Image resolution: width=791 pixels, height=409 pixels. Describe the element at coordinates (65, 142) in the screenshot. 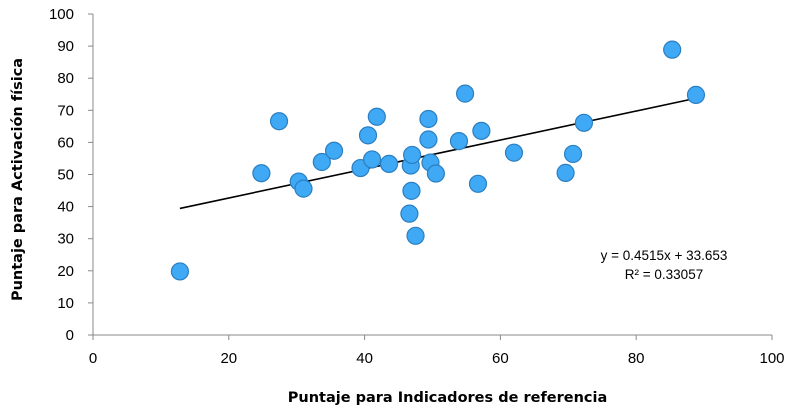

I see `y-tick-label: 60` at that location.